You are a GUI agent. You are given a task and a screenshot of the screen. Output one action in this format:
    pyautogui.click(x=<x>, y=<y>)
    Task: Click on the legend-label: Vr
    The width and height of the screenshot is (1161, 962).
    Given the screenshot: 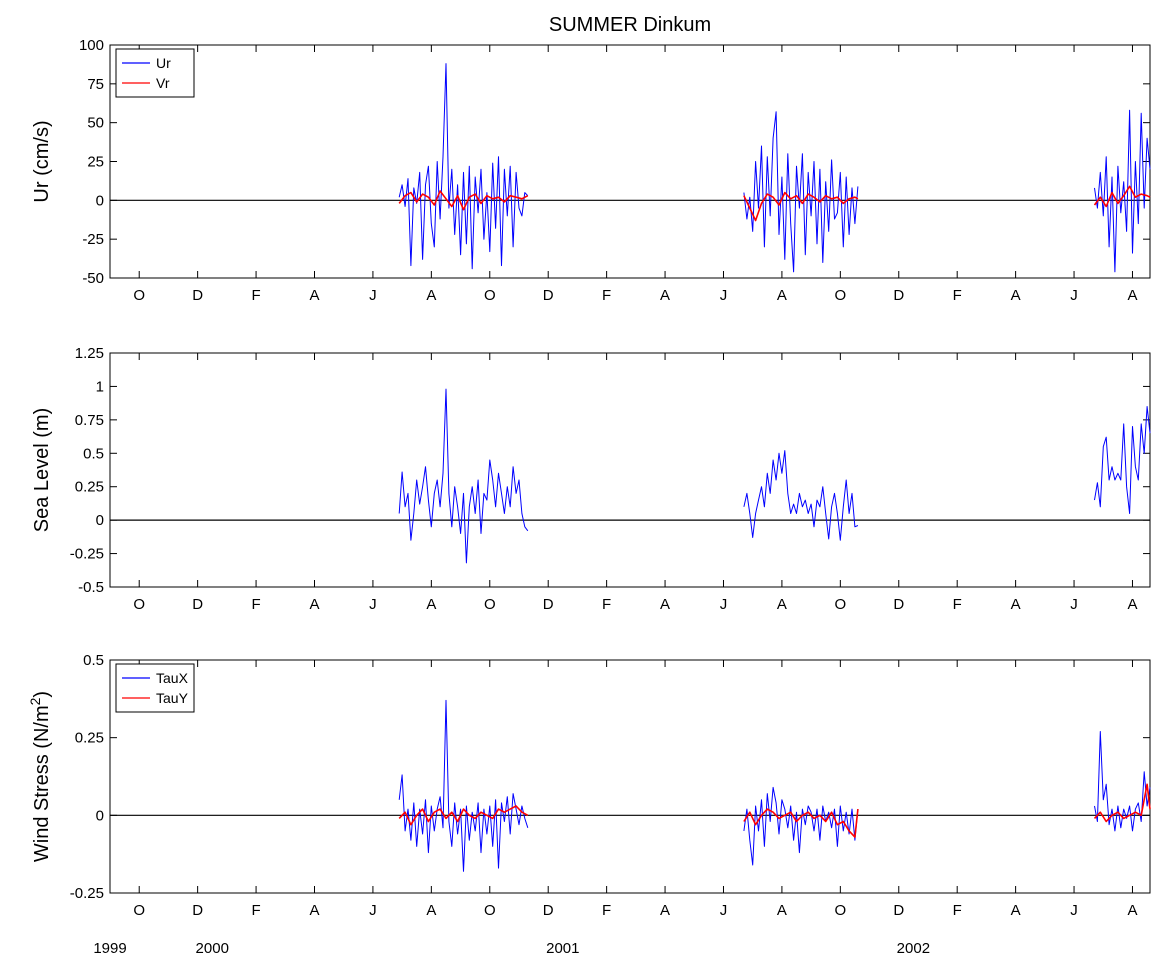 What is the action you would take?
    pyautogui.click(x=163, y=83)
    